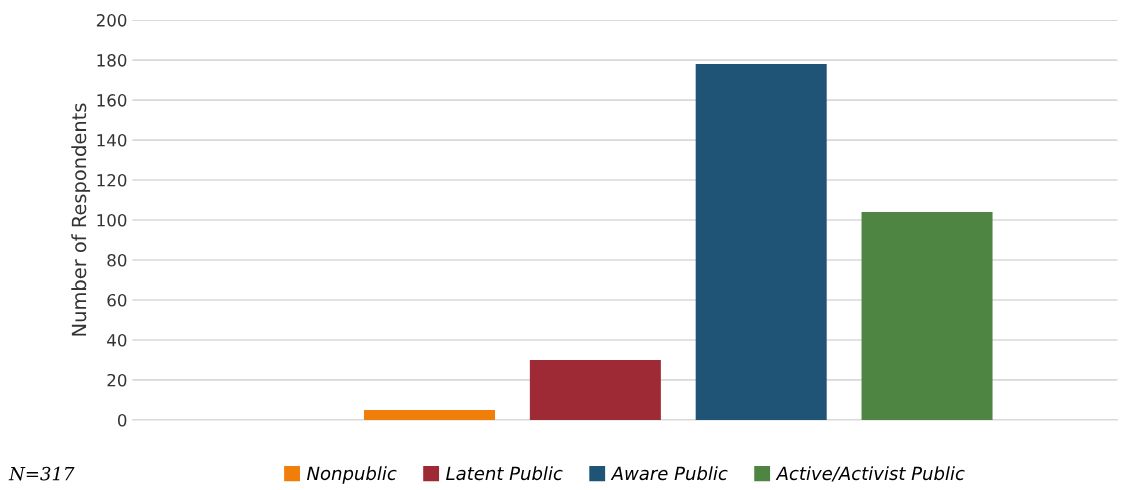  Describe the element at coordinates (351, 475) in the screenshot. I see `legend-label: Nonpublic` at that location.